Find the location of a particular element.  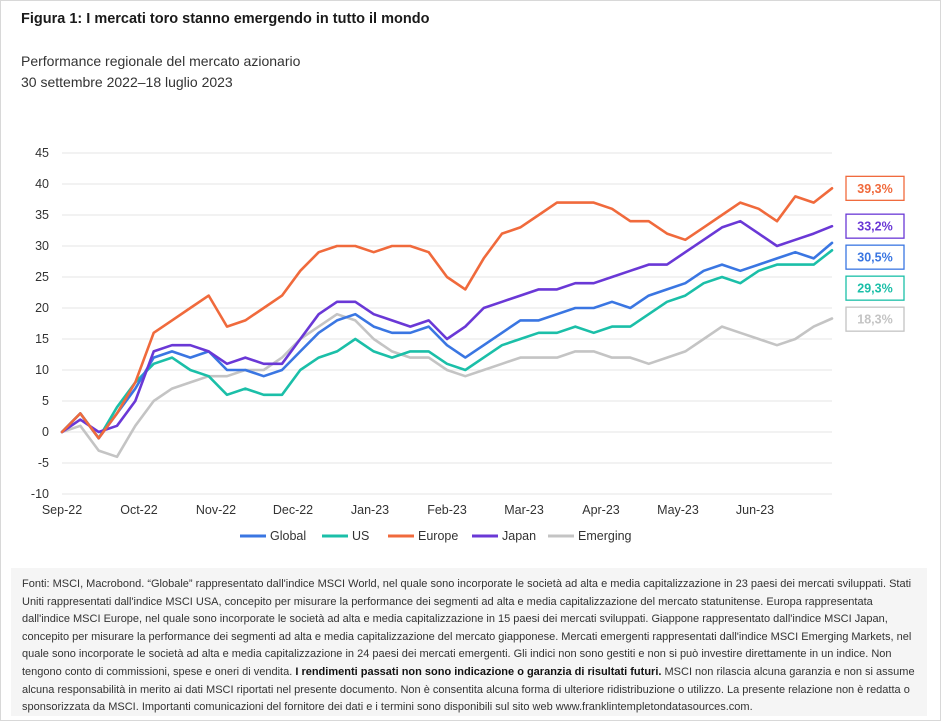

legend-label: Europe is located at coordinates (438, 536).